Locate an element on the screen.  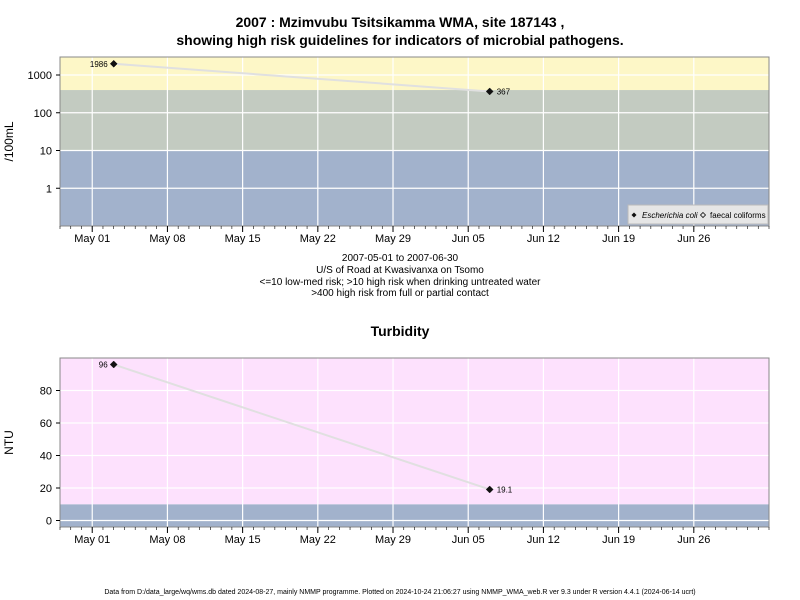
turbidity-ytick-label-2: 40 is located at coordinates (46, 457).